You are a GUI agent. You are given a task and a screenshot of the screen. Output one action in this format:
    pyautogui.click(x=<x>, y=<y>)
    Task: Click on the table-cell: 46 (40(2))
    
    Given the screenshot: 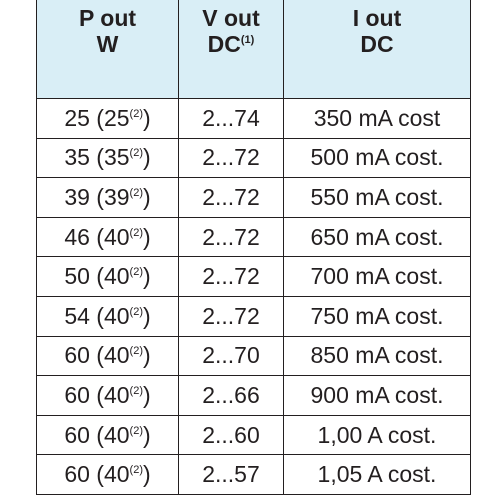 What is the action you would take?
    pyautogui.click(x=107, y=237)
    